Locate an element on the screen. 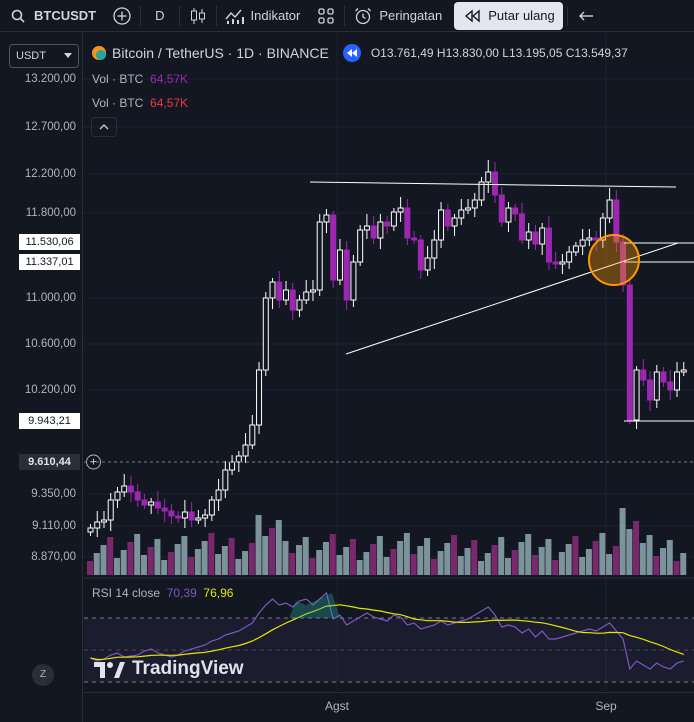 This screenshot has width=694, height=722. open-label: O is located at coordinates (375, 53).